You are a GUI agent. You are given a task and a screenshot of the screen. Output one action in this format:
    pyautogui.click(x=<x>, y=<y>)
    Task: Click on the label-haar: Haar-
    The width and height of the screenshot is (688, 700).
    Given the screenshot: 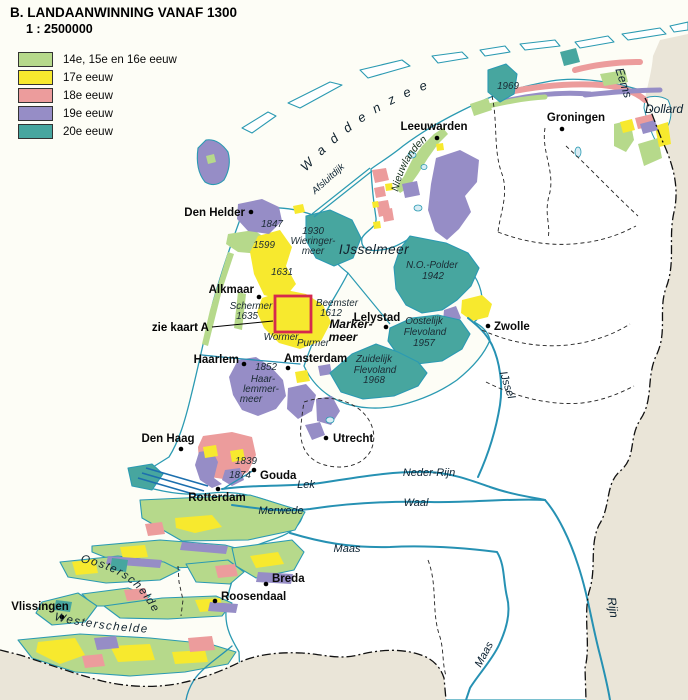 What is the action you would take?
    pyautogui.click(x=263, y=379)
    